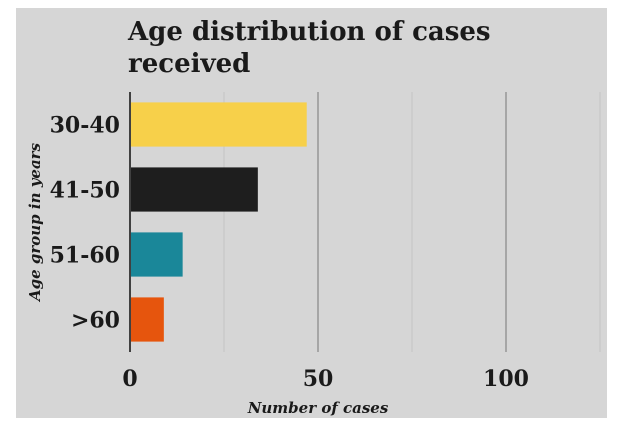 This screenshot has width=621, height=423. I want to click on y-axis-label: Age group in years, so click(35, 222).